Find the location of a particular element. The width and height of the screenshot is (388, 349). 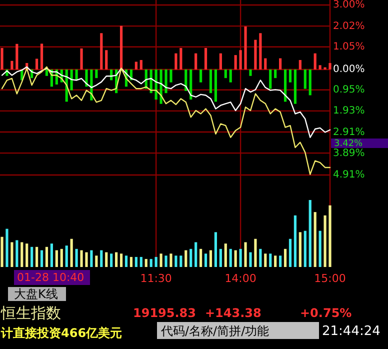

x-tick-label: 14:00 is located at coordinates (240, 278).